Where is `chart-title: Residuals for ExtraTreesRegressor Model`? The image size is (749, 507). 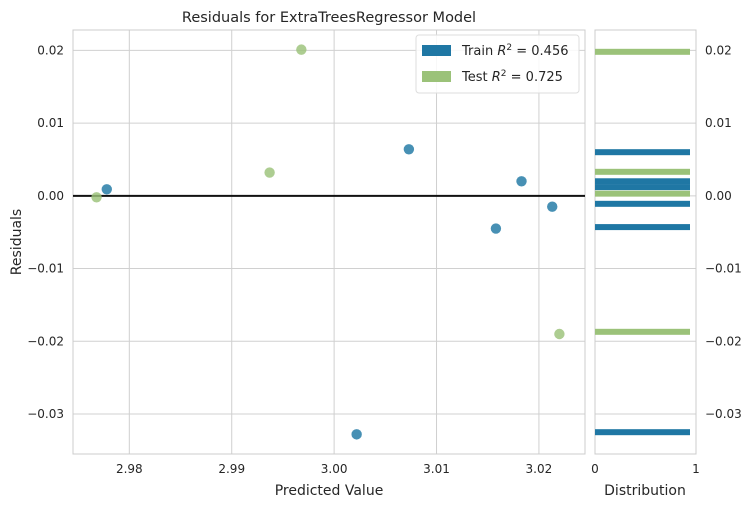
chart-title: Residuals for ExtraTreesRegressor Model is located at coordinates (329, 18).